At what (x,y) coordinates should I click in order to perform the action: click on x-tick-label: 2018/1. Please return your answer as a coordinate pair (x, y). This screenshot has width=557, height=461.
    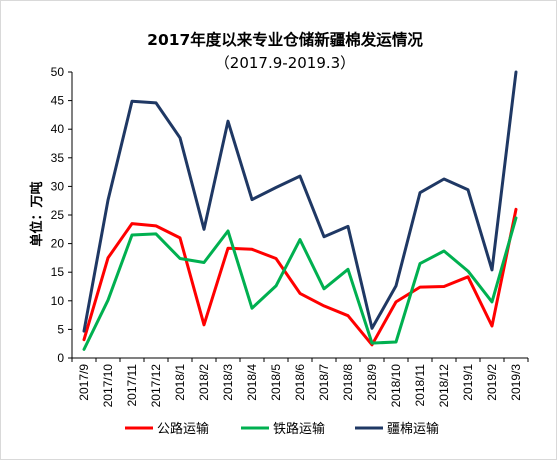
    Looking at the image, I should click on (180, 382).